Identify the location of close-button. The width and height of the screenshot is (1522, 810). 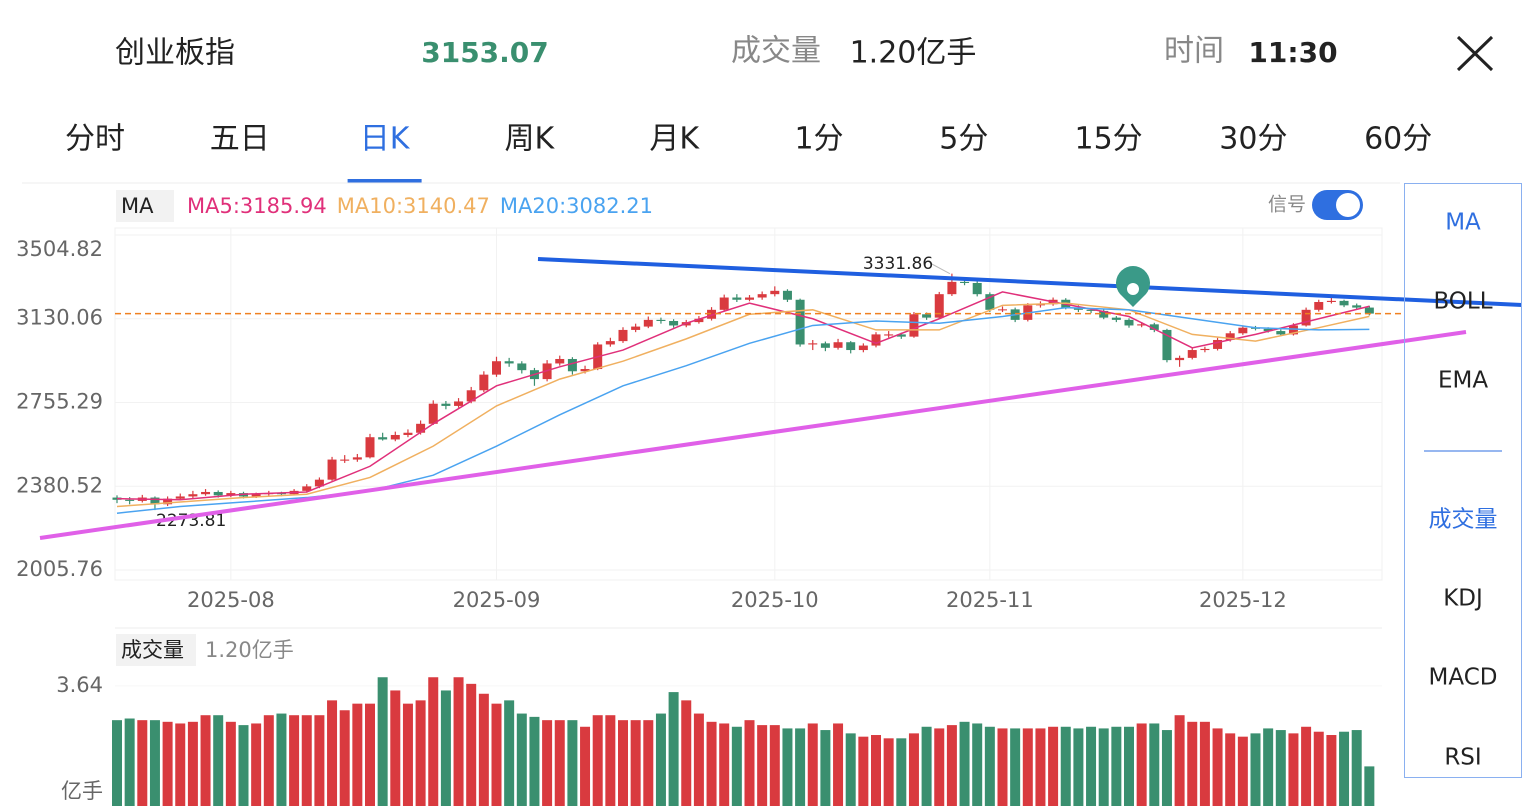
(1475, 53).